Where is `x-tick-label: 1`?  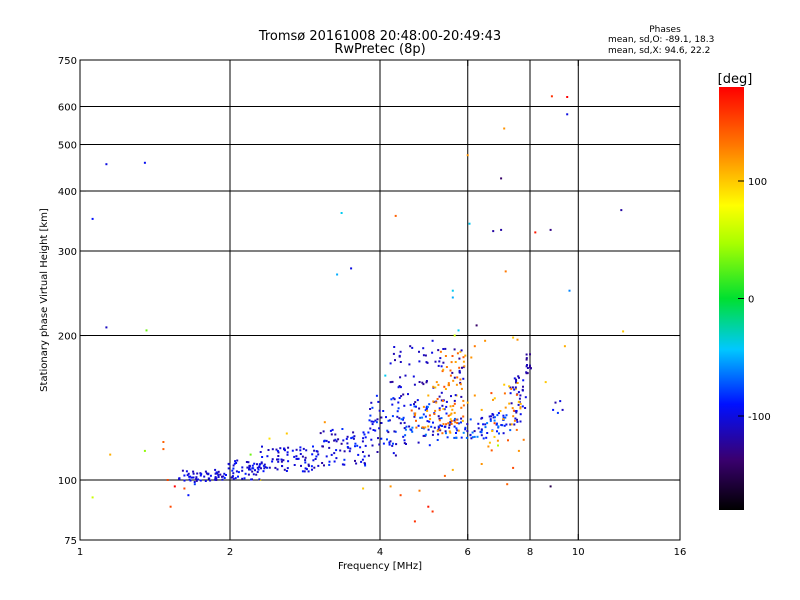 x-tick-label: 1 is located at coordinates (80, 552).